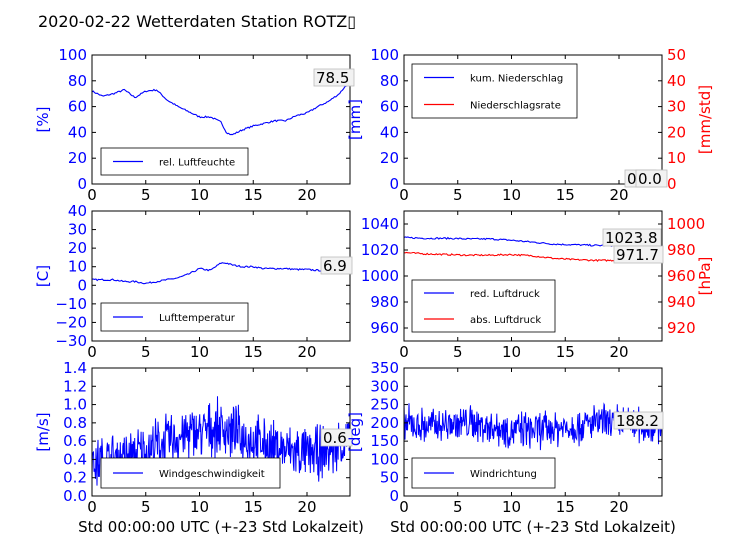 Image resolution: width=736 pixels, height=552 pixels. I want to click on y2-axis-label: [mm/std], so click(705, 119).